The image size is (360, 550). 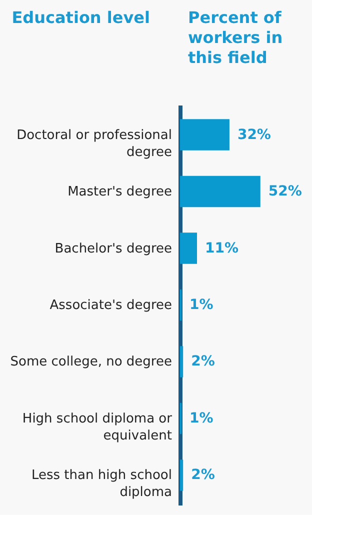 What do you see at coordinates (101, 484) in the screenshot?
I see `y-tick-label: Less than high school diploma` at bounding box center [101, 484].